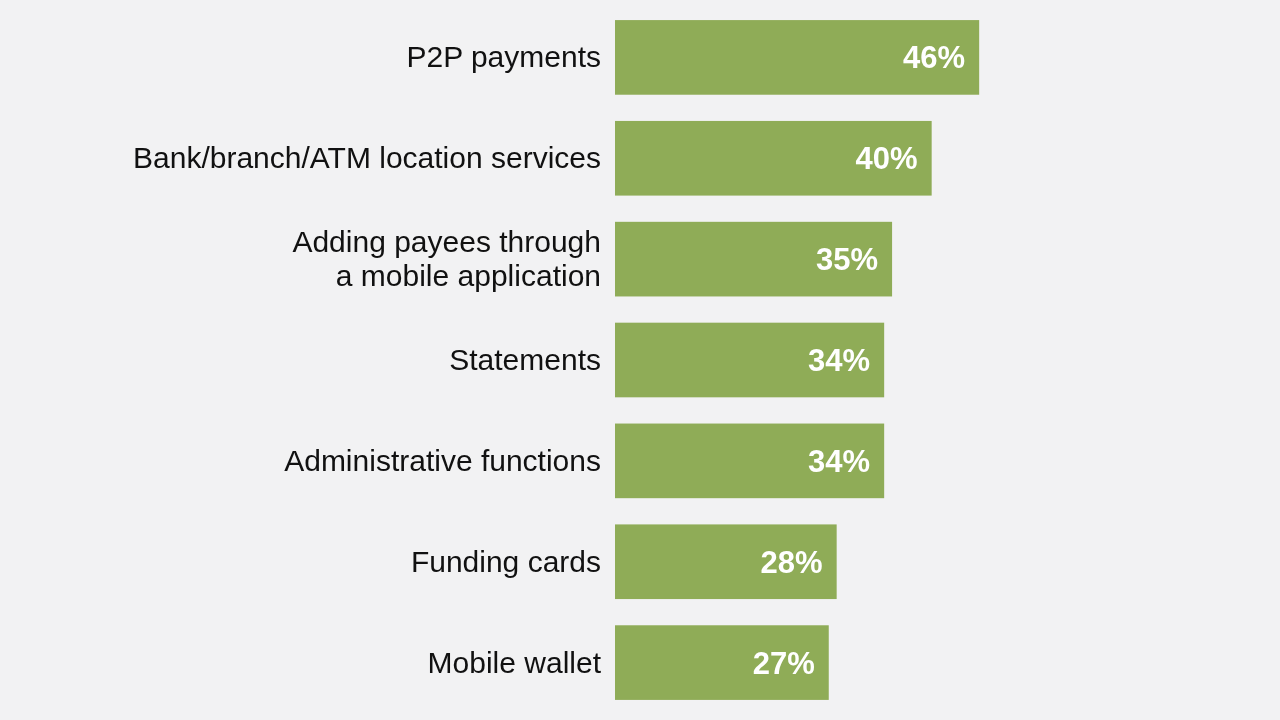 This screenshot has width=1280, height=720. I want to click on y-tick-label: Bank/branch/ATM location services, so click(367, 158).